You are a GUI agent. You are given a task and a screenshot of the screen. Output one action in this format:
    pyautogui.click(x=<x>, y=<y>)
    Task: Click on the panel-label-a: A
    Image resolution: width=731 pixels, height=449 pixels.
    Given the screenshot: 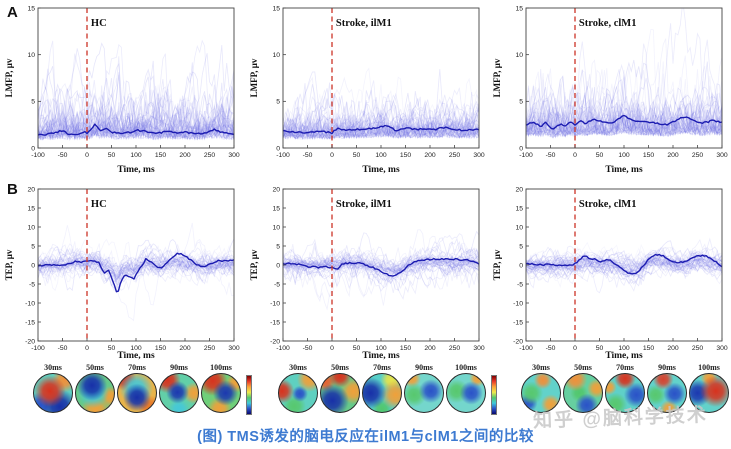 What is the action you would take?
    pyautogui.click(x=12, y=12)
    